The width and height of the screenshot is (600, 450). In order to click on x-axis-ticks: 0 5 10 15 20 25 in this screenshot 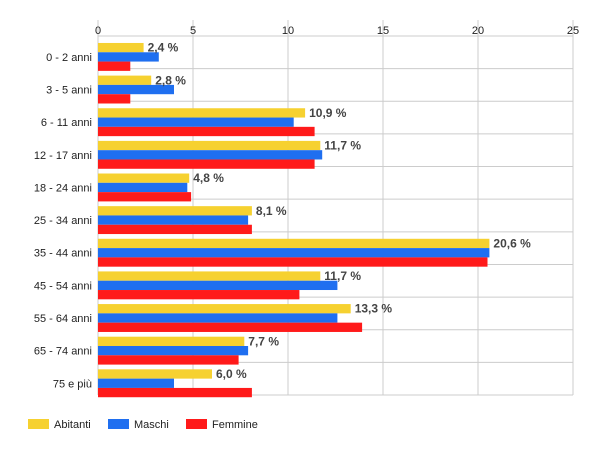, I will do `click(337, 31)`.